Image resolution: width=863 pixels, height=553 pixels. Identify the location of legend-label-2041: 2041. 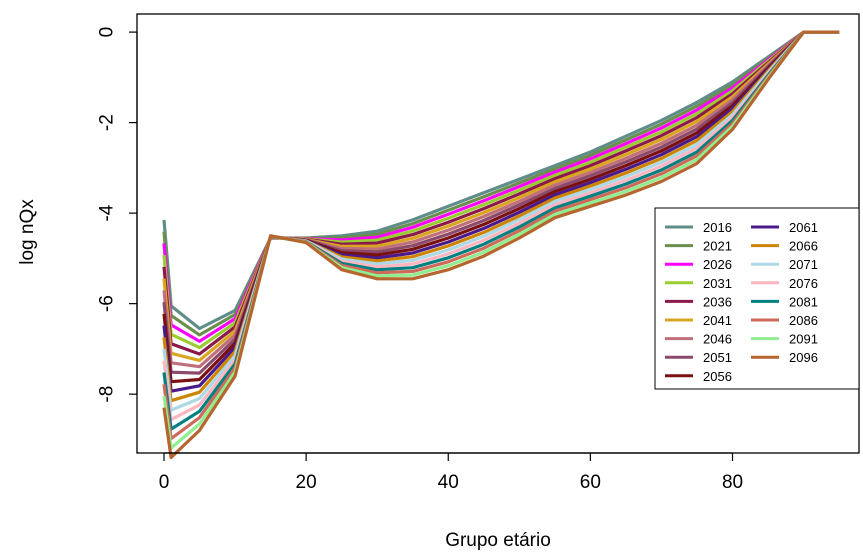
(717, 320).